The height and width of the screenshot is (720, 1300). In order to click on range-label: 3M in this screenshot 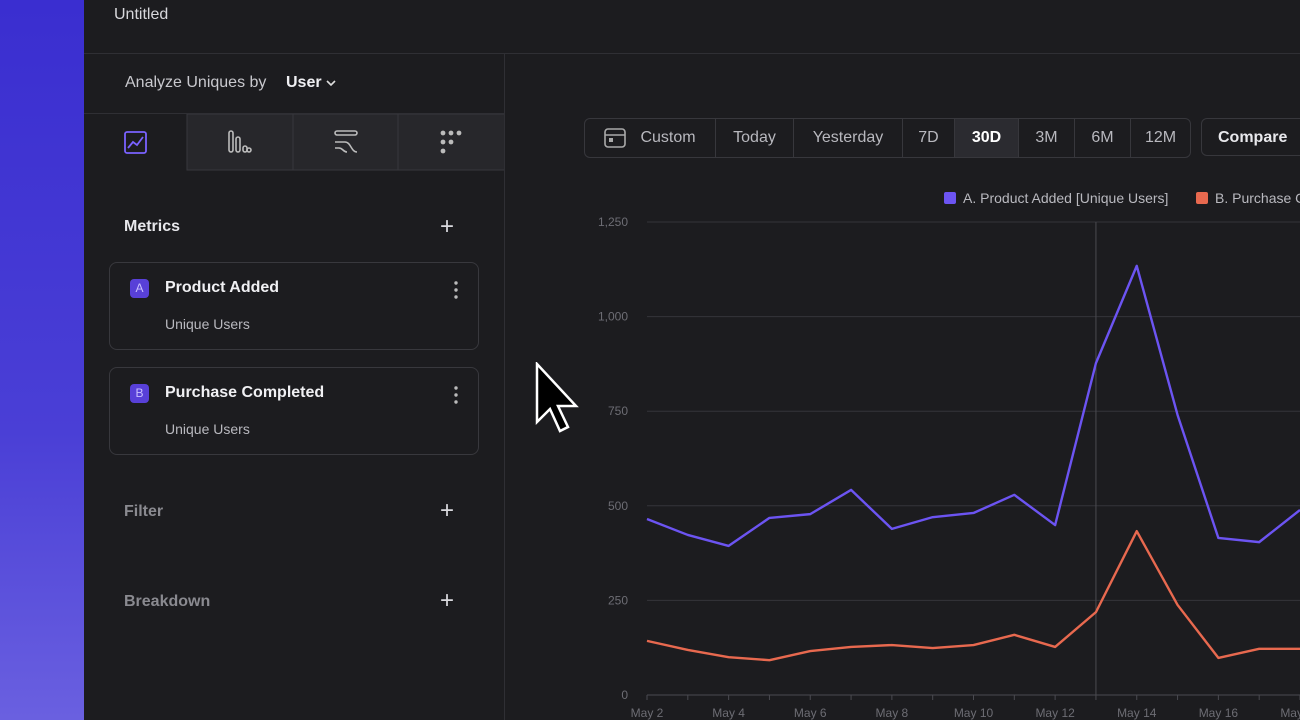, I will do `click(1046, 137)`.